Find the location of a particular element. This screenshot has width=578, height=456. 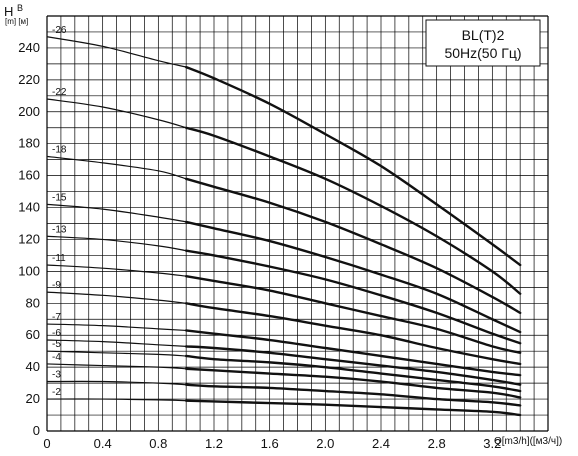

series-label: -4 is located at coordinates (56, 357).